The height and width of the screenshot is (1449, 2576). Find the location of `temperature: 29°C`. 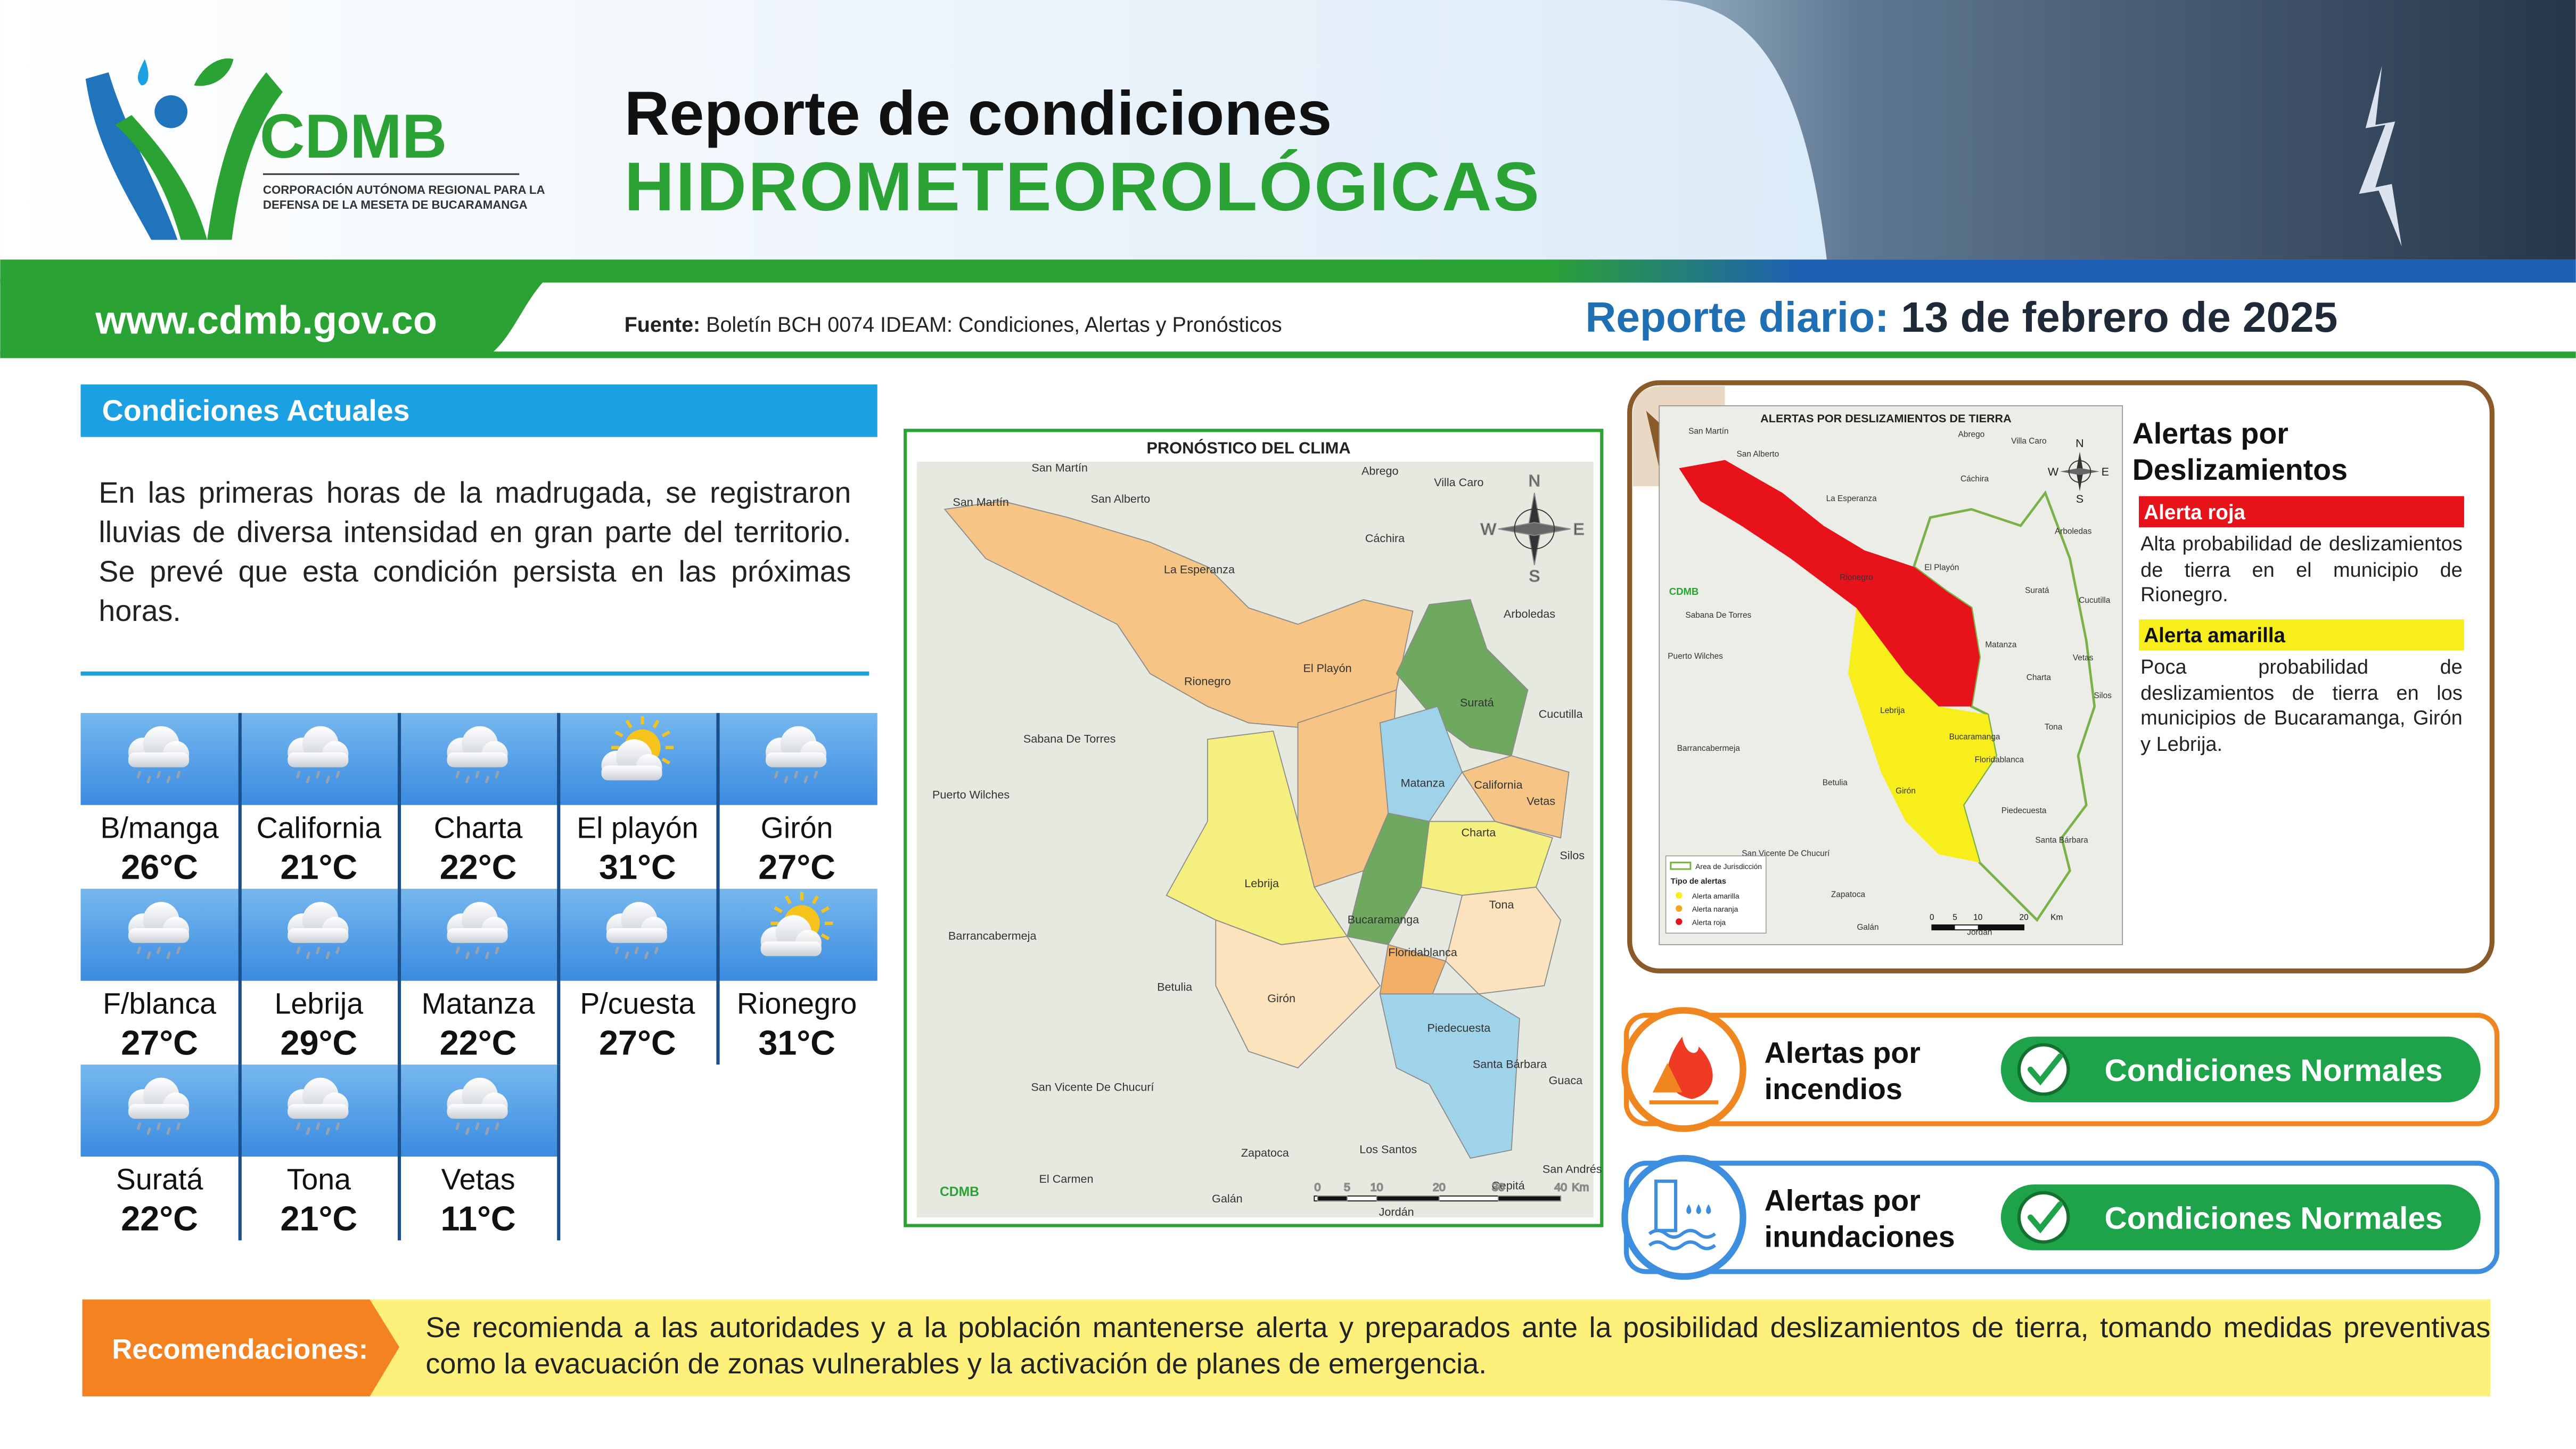

temperature: 29°C is located at coordinates (318, 1043).